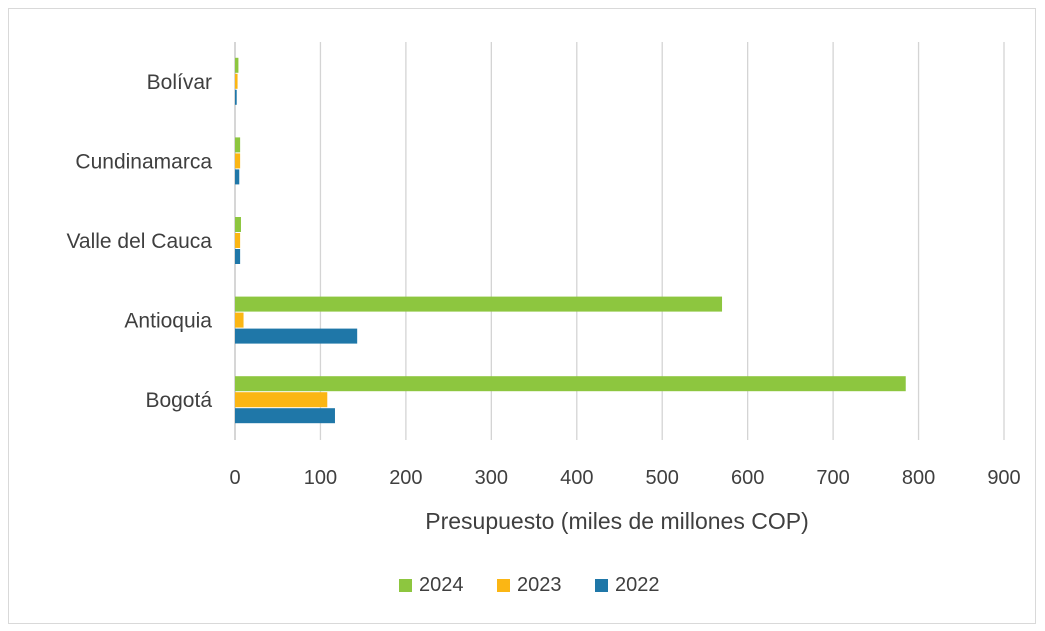 The image size is (1045, 631). I want to click on x-tick-label: 0, so click(234, 478).